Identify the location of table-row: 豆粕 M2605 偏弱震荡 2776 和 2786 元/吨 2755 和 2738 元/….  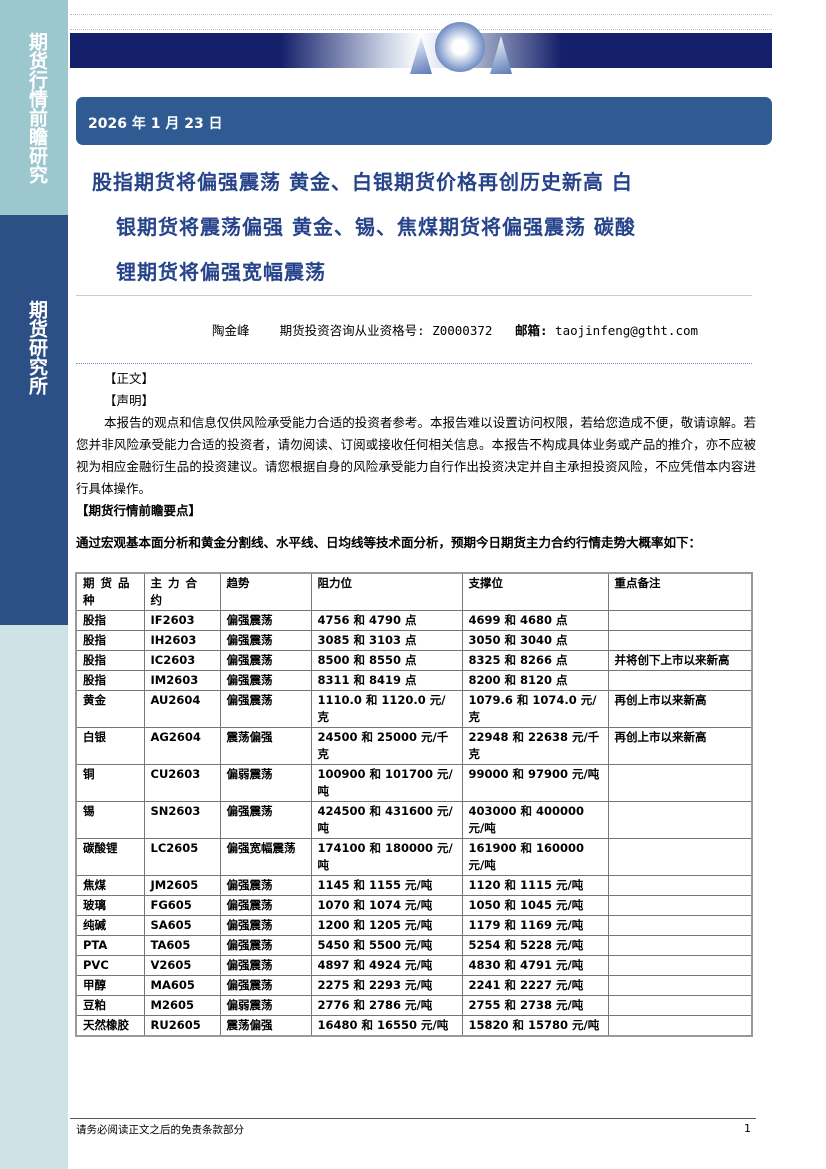
(414, 1005).